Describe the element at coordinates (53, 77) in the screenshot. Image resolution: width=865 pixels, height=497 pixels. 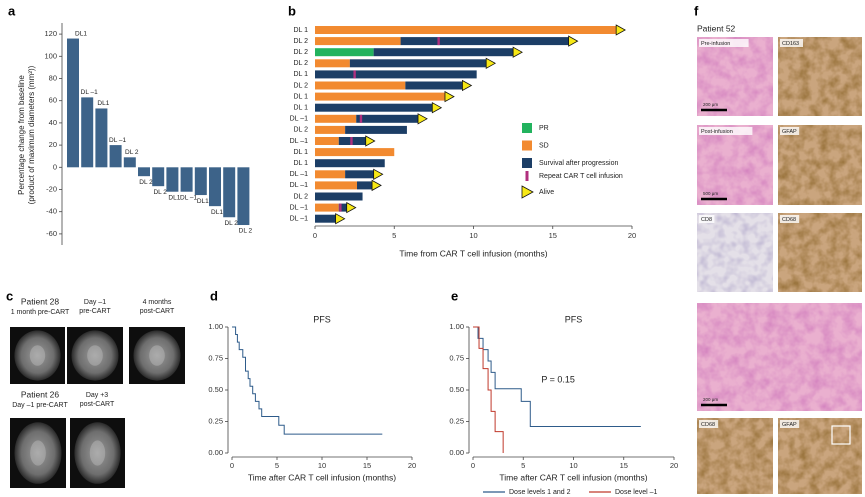
I see `y-tick-label: 80` at that location.